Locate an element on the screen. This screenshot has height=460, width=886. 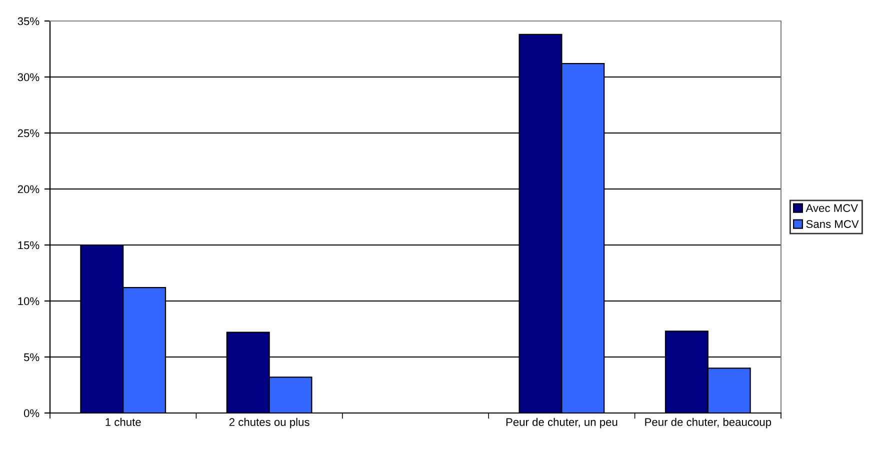
y-tick-label: 5% is located at coordinates (32, 357).